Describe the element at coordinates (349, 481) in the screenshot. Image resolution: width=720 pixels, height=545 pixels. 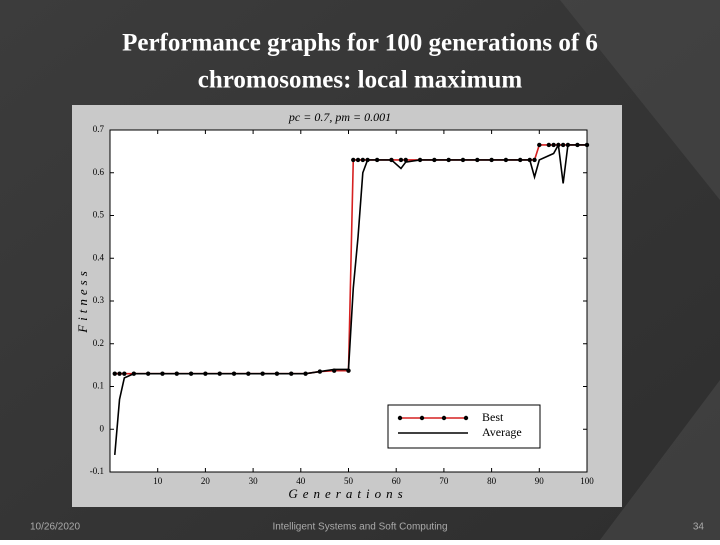
I see `x-tick-label: 50` at that location.